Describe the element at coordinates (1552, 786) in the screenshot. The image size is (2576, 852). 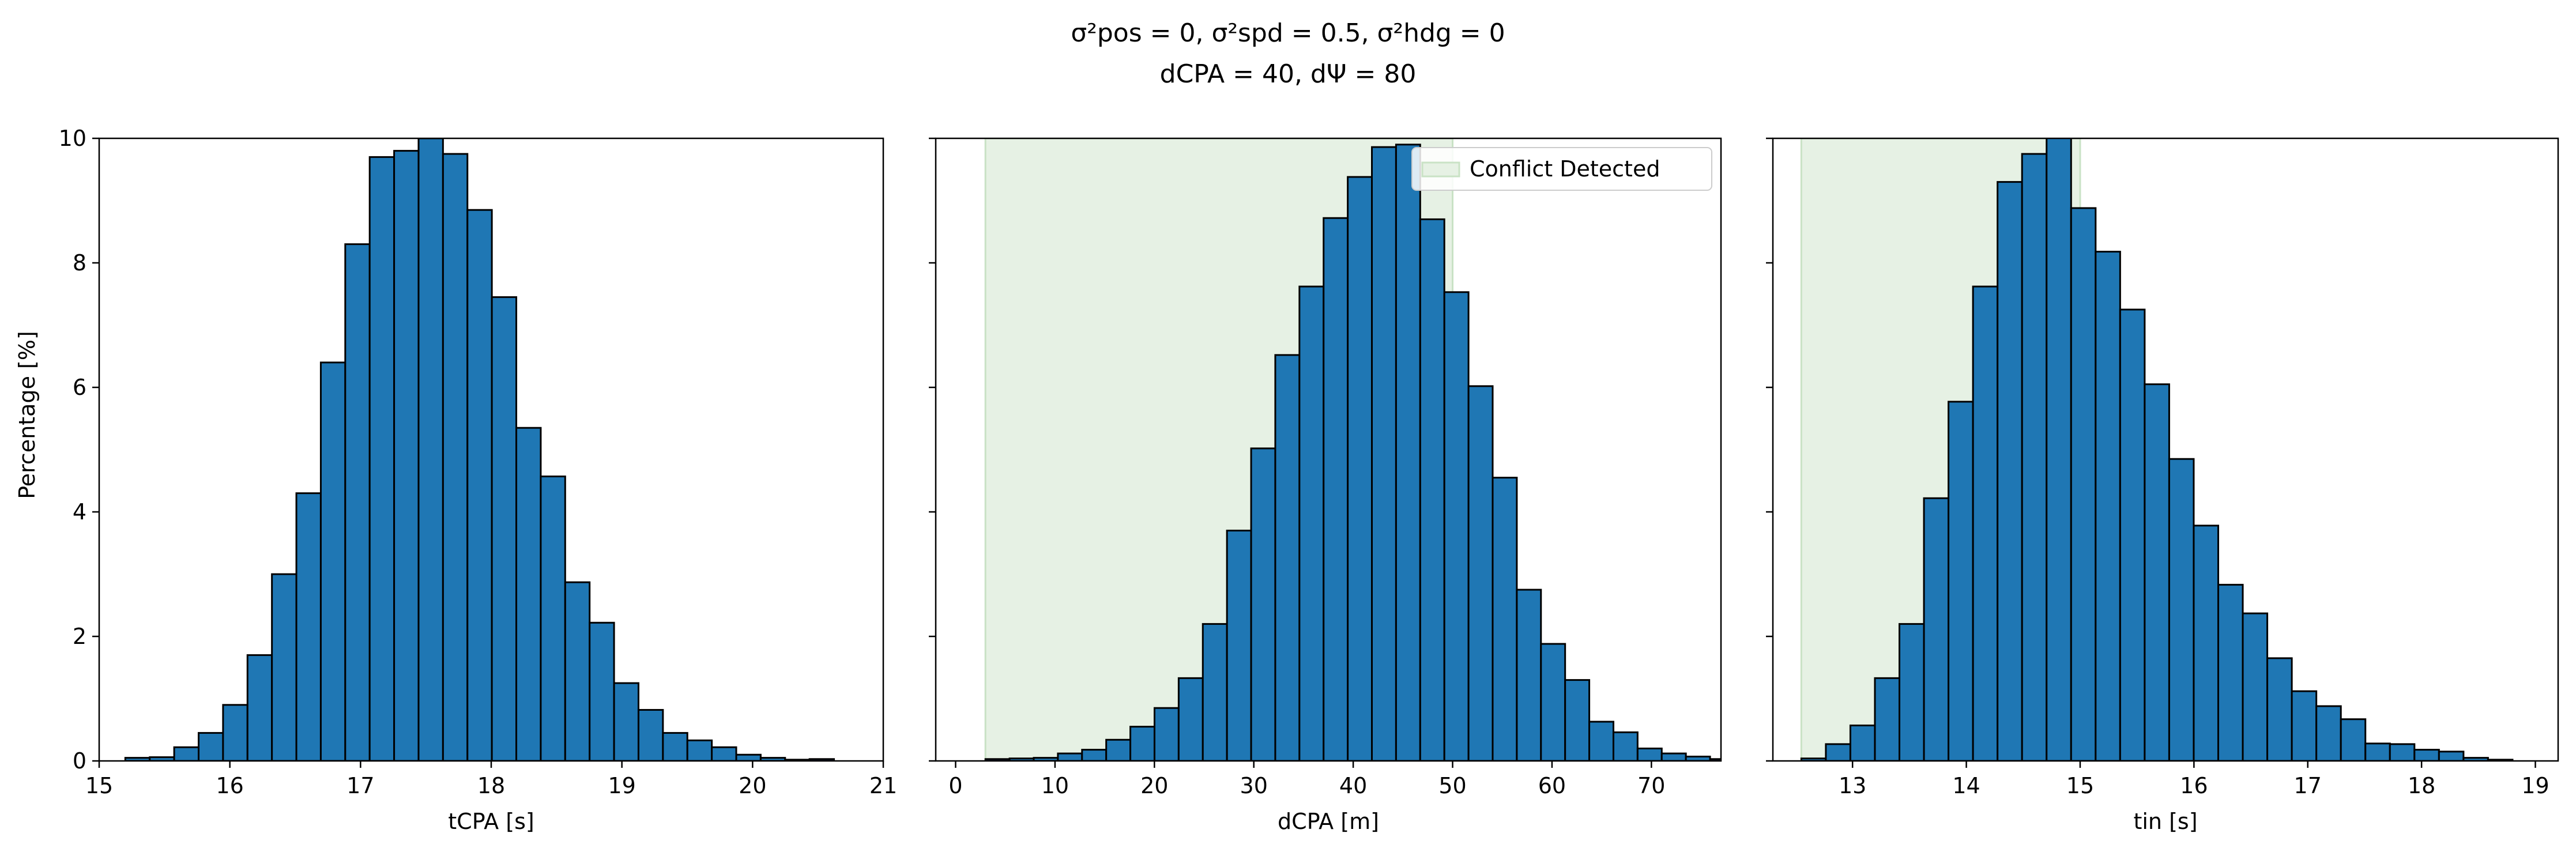
I see `x-tick-label: 60` at that location.